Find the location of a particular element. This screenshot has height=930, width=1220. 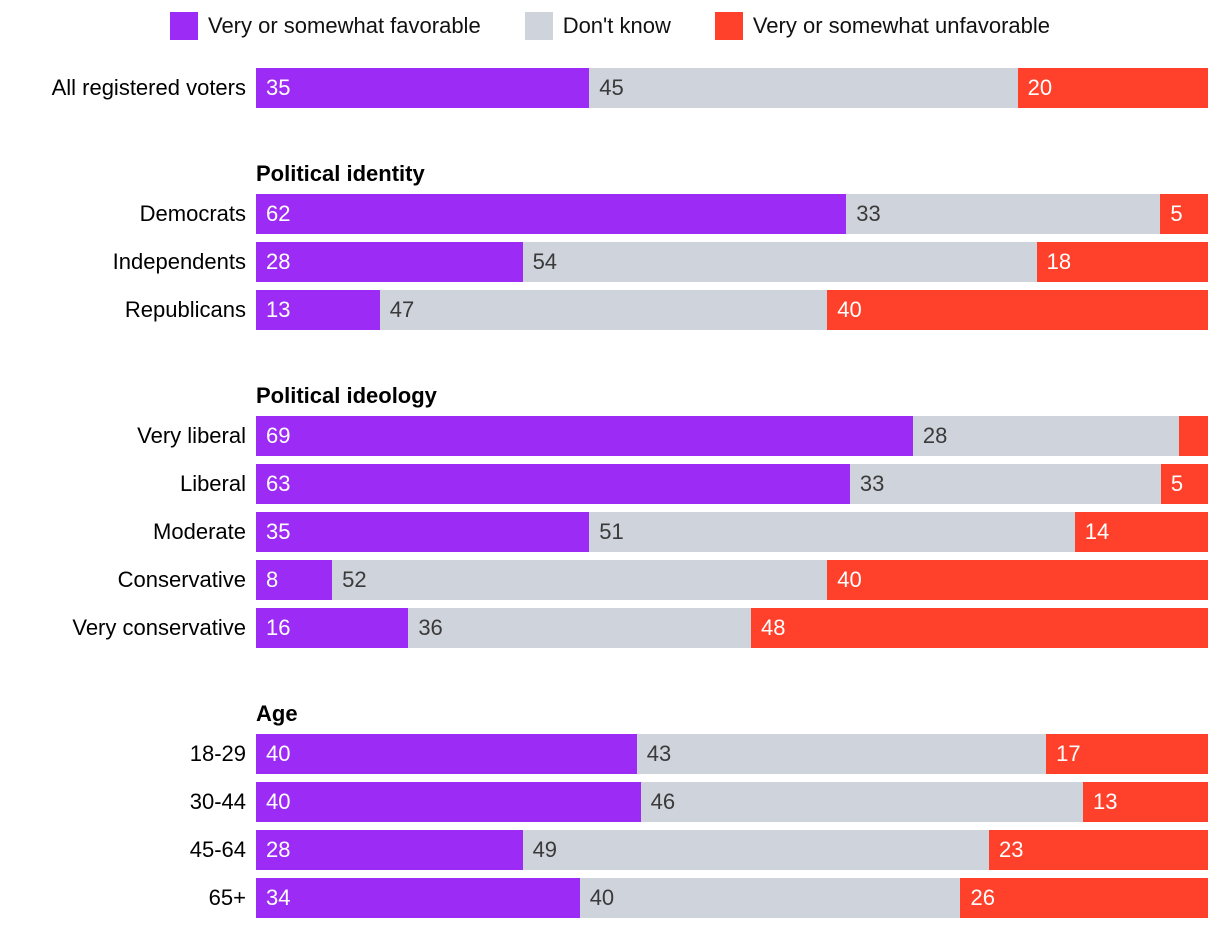

legend-item-dont_know: Don't know is located at coordinates (597, 26).